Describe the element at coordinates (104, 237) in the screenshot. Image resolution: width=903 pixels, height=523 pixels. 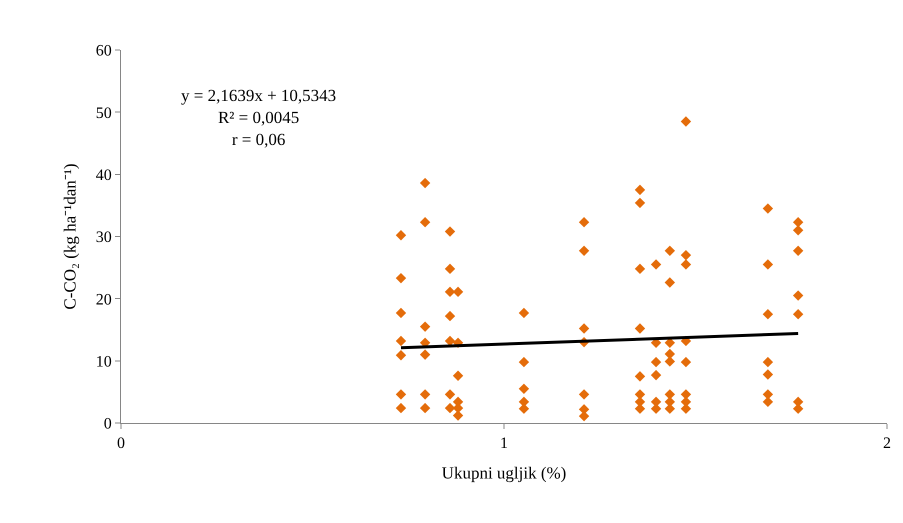
I see `y-tick-label: 30` at that location.